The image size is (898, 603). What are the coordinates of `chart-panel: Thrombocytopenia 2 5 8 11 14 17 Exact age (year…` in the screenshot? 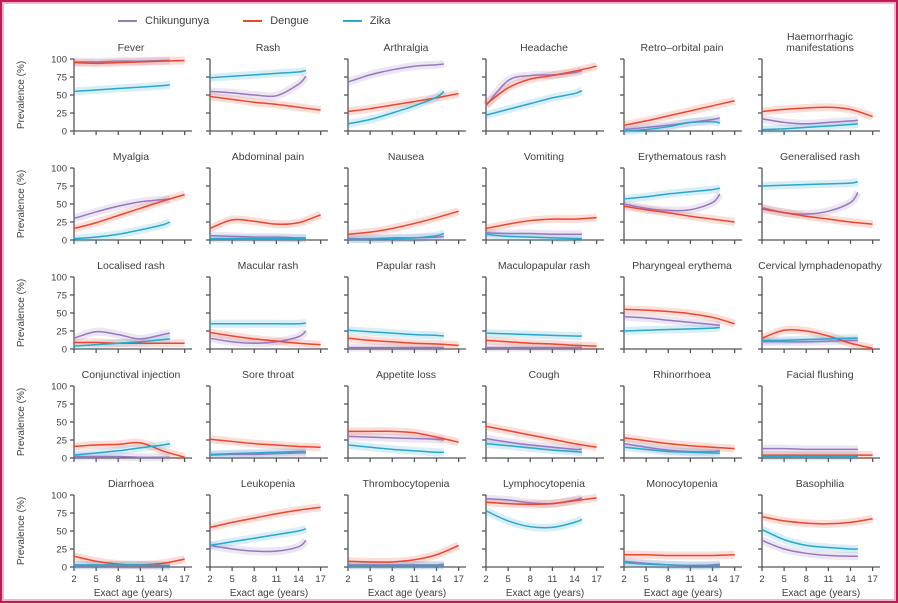 It's located at (406, 533).